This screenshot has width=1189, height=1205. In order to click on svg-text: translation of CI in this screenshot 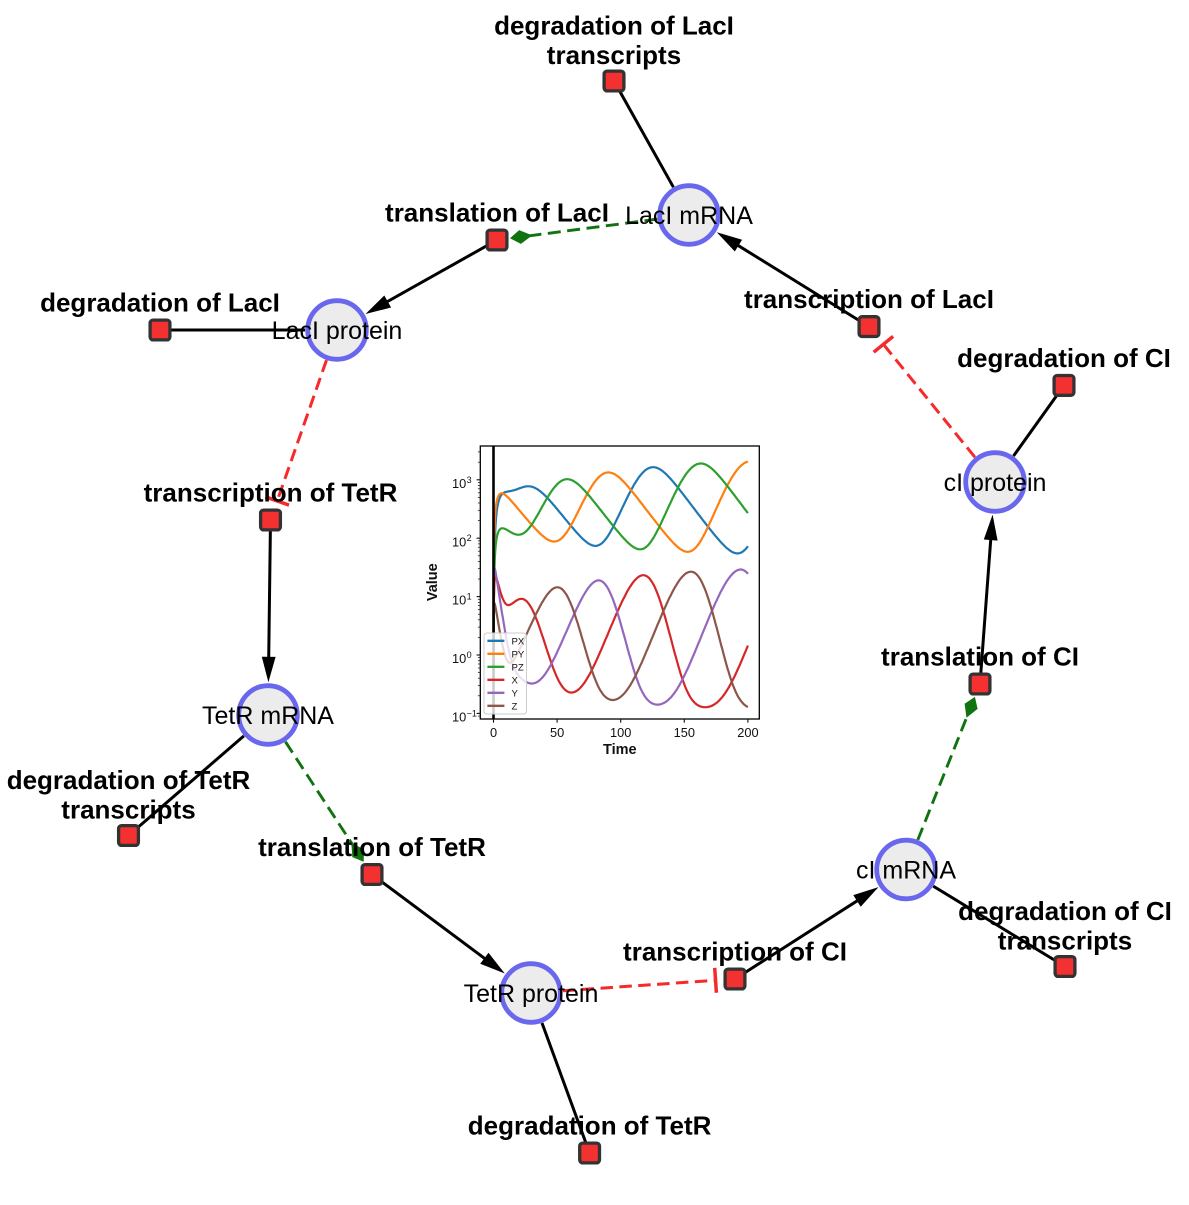, I will do `click(980, 657)`.